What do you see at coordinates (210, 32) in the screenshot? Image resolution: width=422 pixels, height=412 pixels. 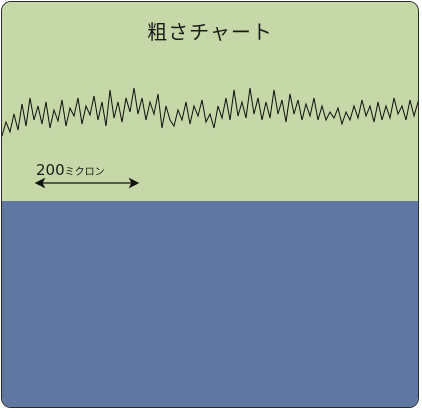 I see `chart-title: 粗さチャート` at bounding box center [210, 32].